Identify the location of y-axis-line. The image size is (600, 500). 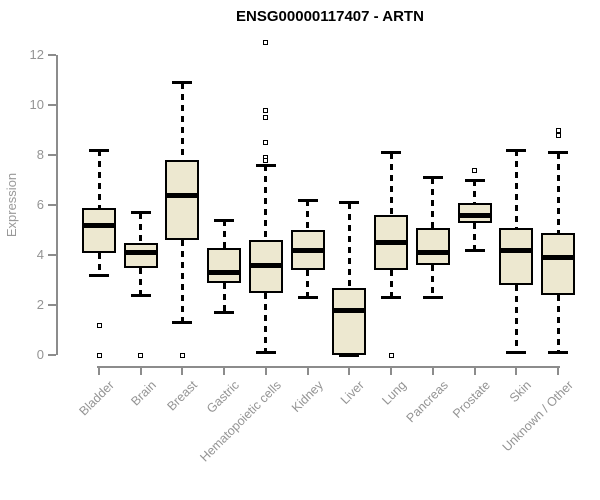
(57, 205).